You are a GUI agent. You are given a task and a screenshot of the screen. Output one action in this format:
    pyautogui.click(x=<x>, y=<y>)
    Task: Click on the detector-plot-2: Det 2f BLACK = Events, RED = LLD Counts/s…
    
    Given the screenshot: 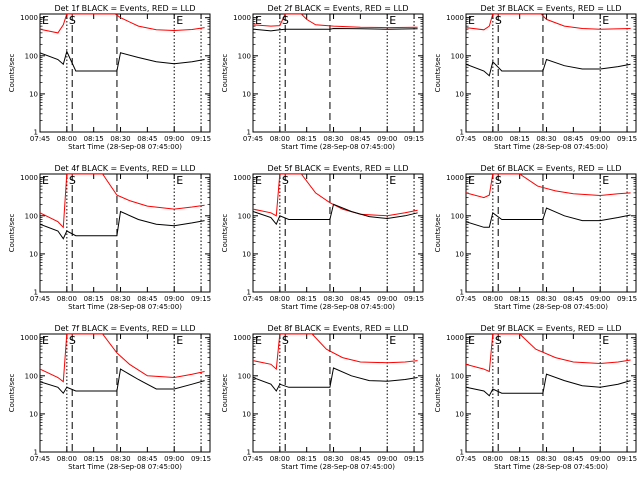 What is the action you would take?
    pyautogui.click(x=322, y=77)
    